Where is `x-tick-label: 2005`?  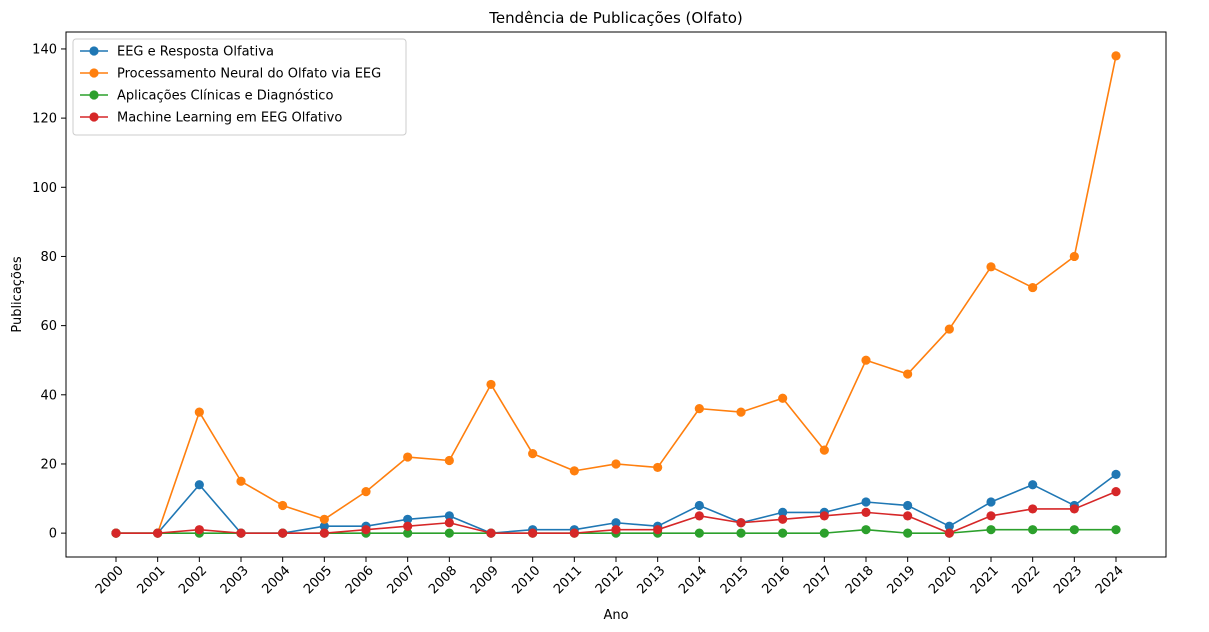 x-tick-label: 2005 is located at coordinates (318, 580).